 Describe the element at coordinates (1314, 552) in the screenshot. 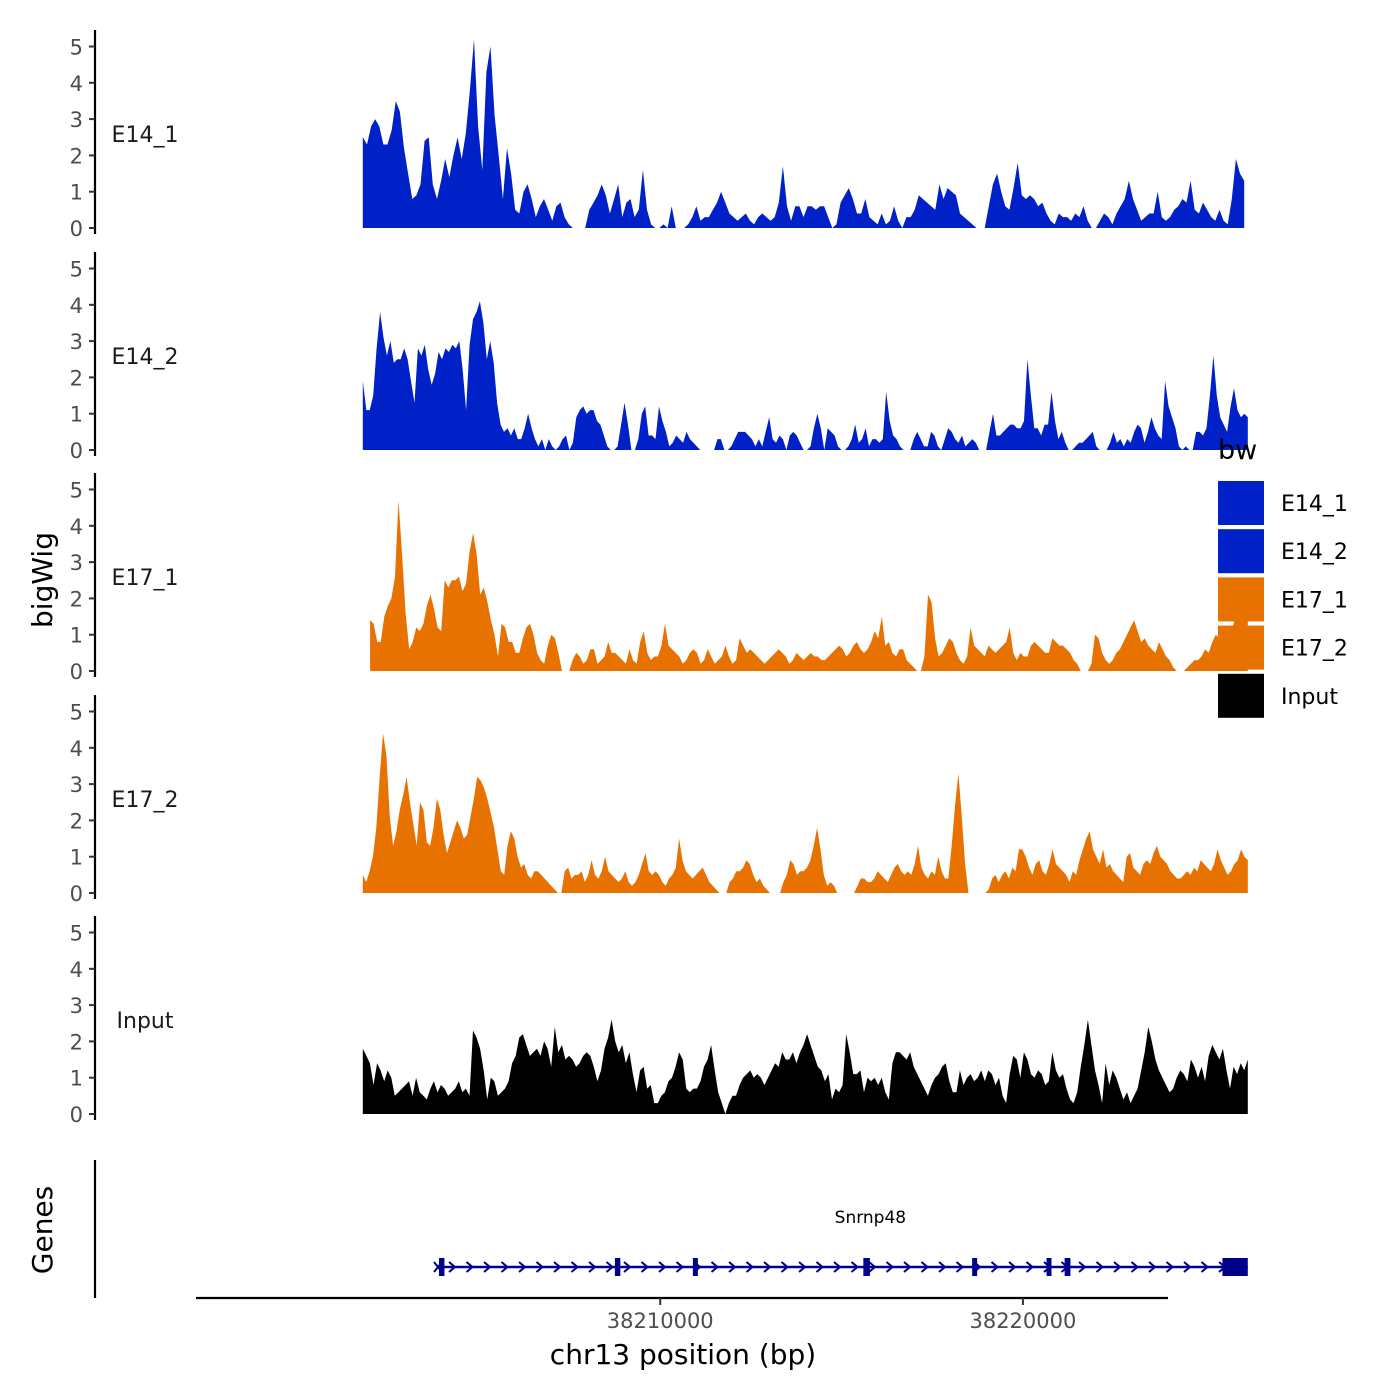

I see `legend-label-E14_2: E14_2` at that location.